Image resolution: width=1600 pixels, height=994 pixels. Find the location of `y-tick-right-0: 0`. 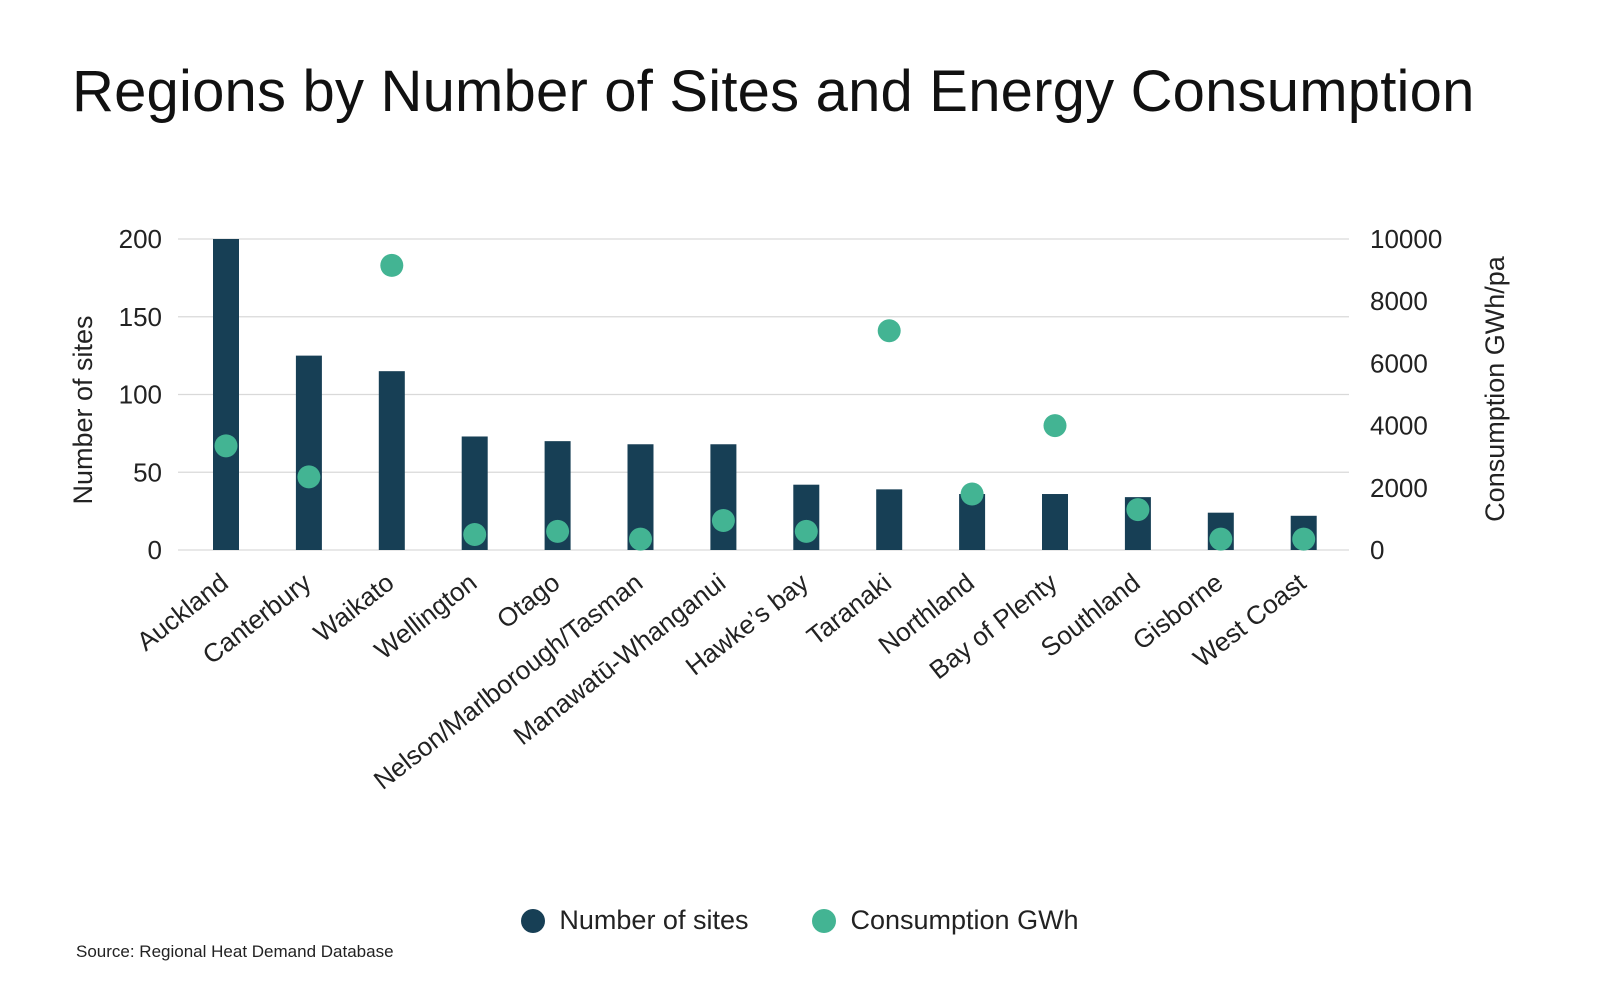

y-tick-right-0: 0 is located at coordinates (1377, 550).